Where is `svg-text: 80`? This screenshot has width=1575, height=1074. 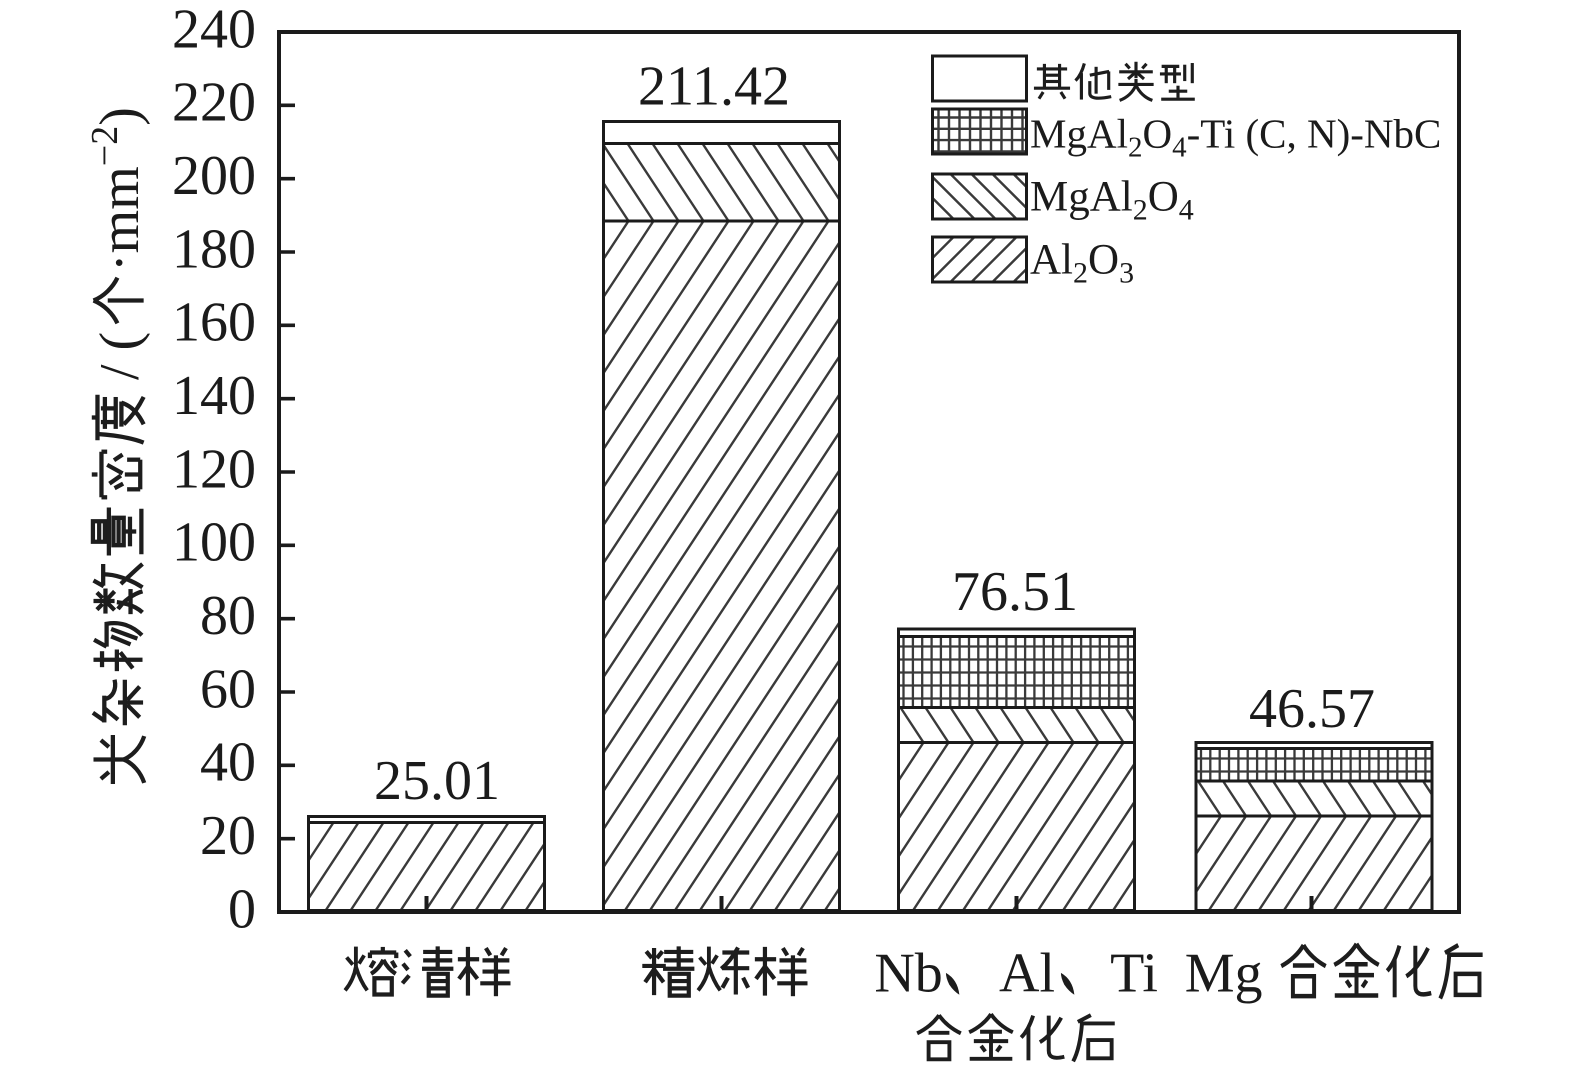
svg-text: 80 is located at coordinates (228, 616).